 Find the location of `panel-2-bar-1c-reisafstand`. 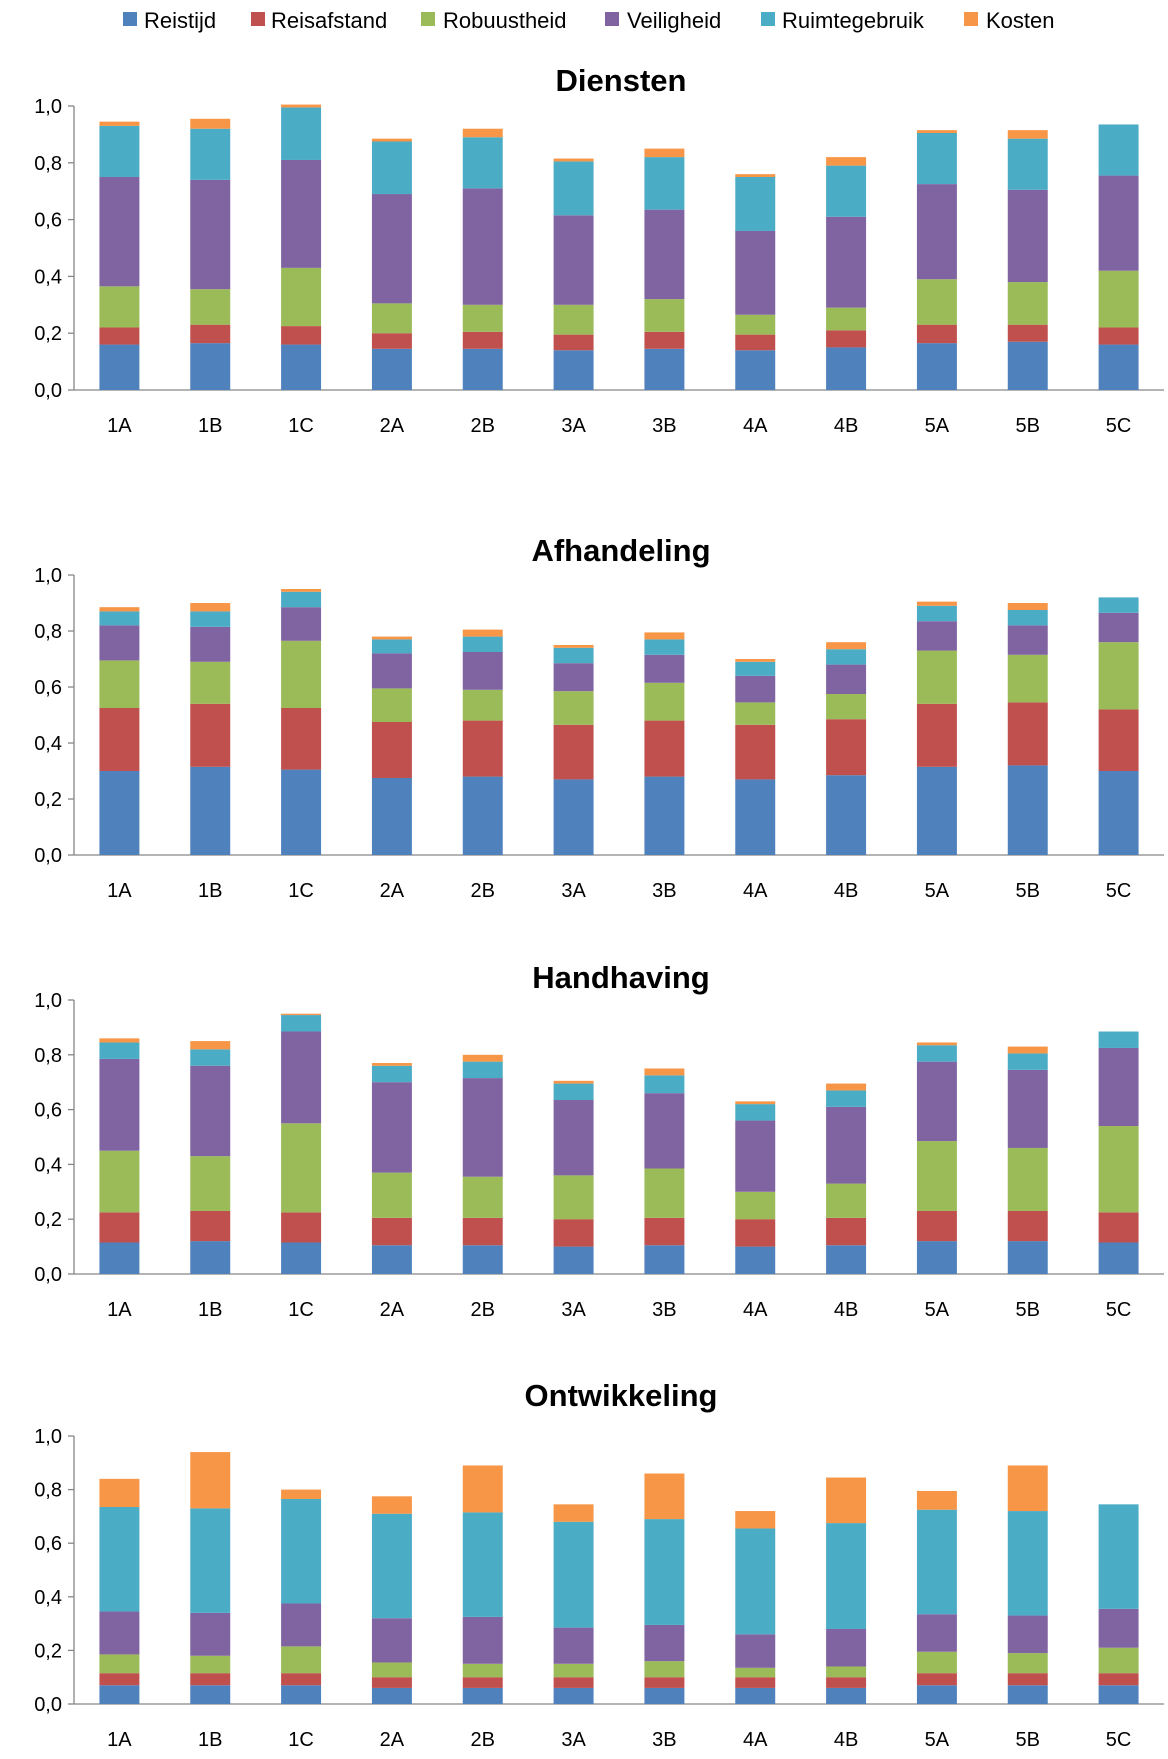

panel-2-bar-1c-reisafstand is located at coordinates (301, 739).